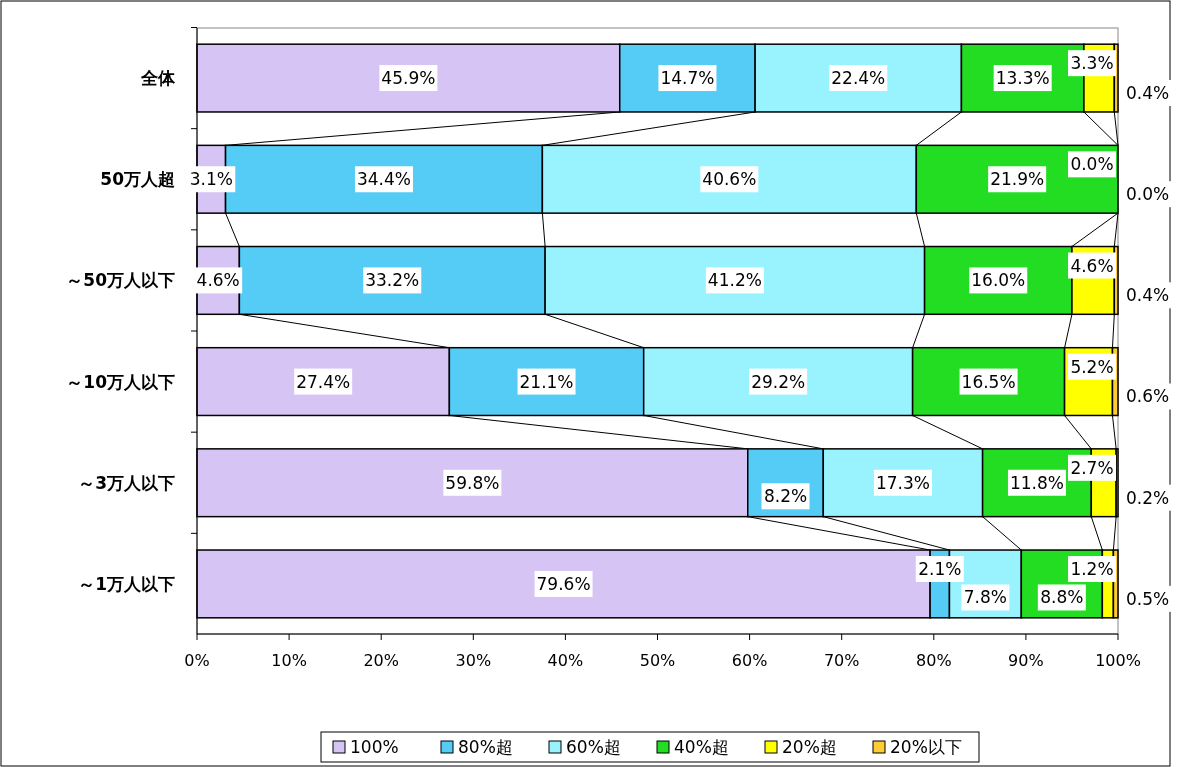 The height and width of the screenshot is (767, 1181). I want to click on data-label: 3.1%, so click(211, 179).